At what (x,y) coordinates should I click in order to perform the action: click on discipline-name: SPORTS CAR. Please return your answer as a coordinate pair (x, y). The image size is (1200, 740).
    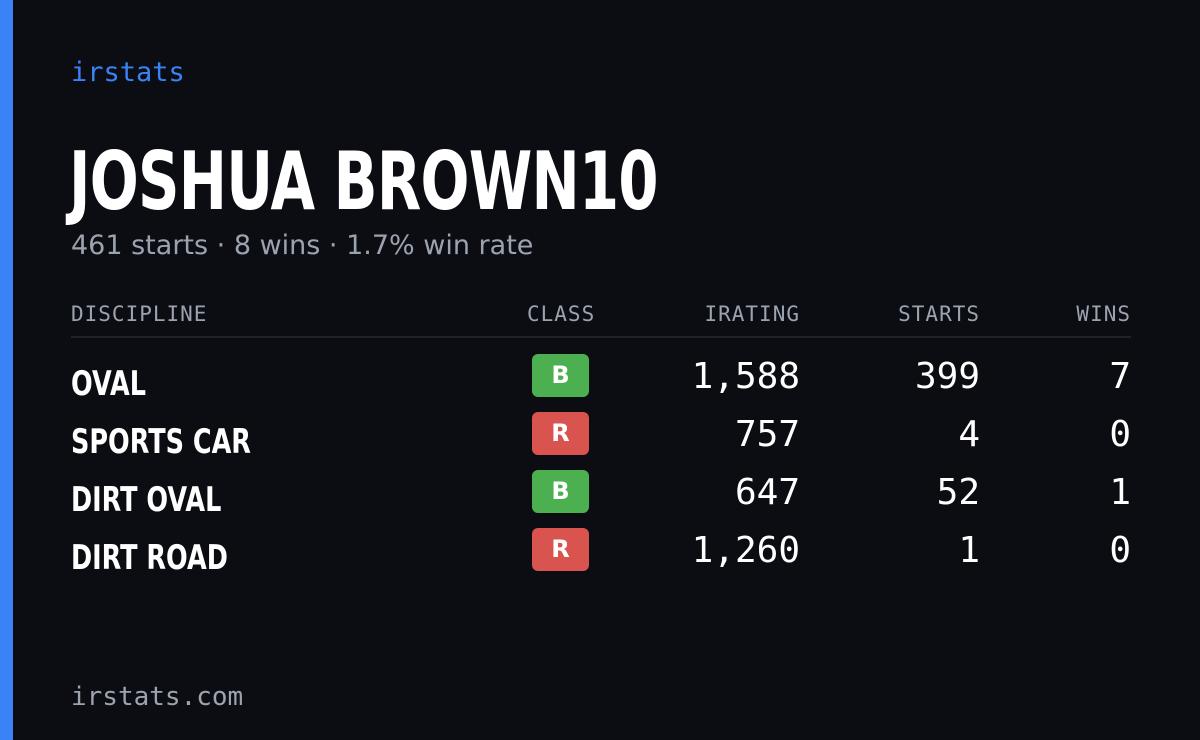
    Looking at the image, I should click on (161, 442).